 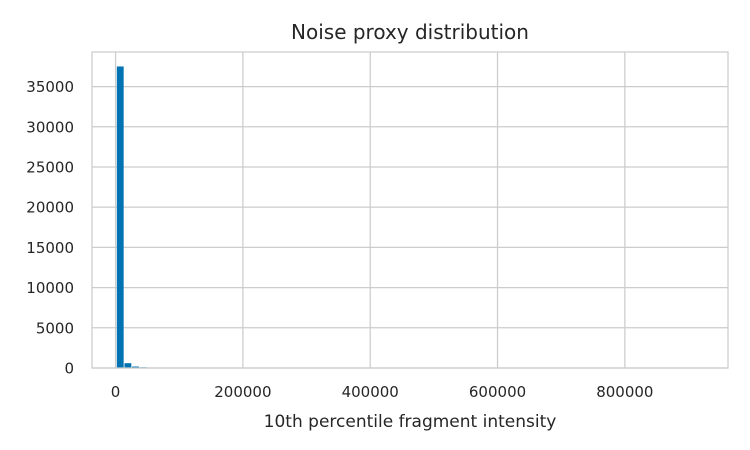 I want to click on y-tick-label: 10000, so click(x=50, y=288).